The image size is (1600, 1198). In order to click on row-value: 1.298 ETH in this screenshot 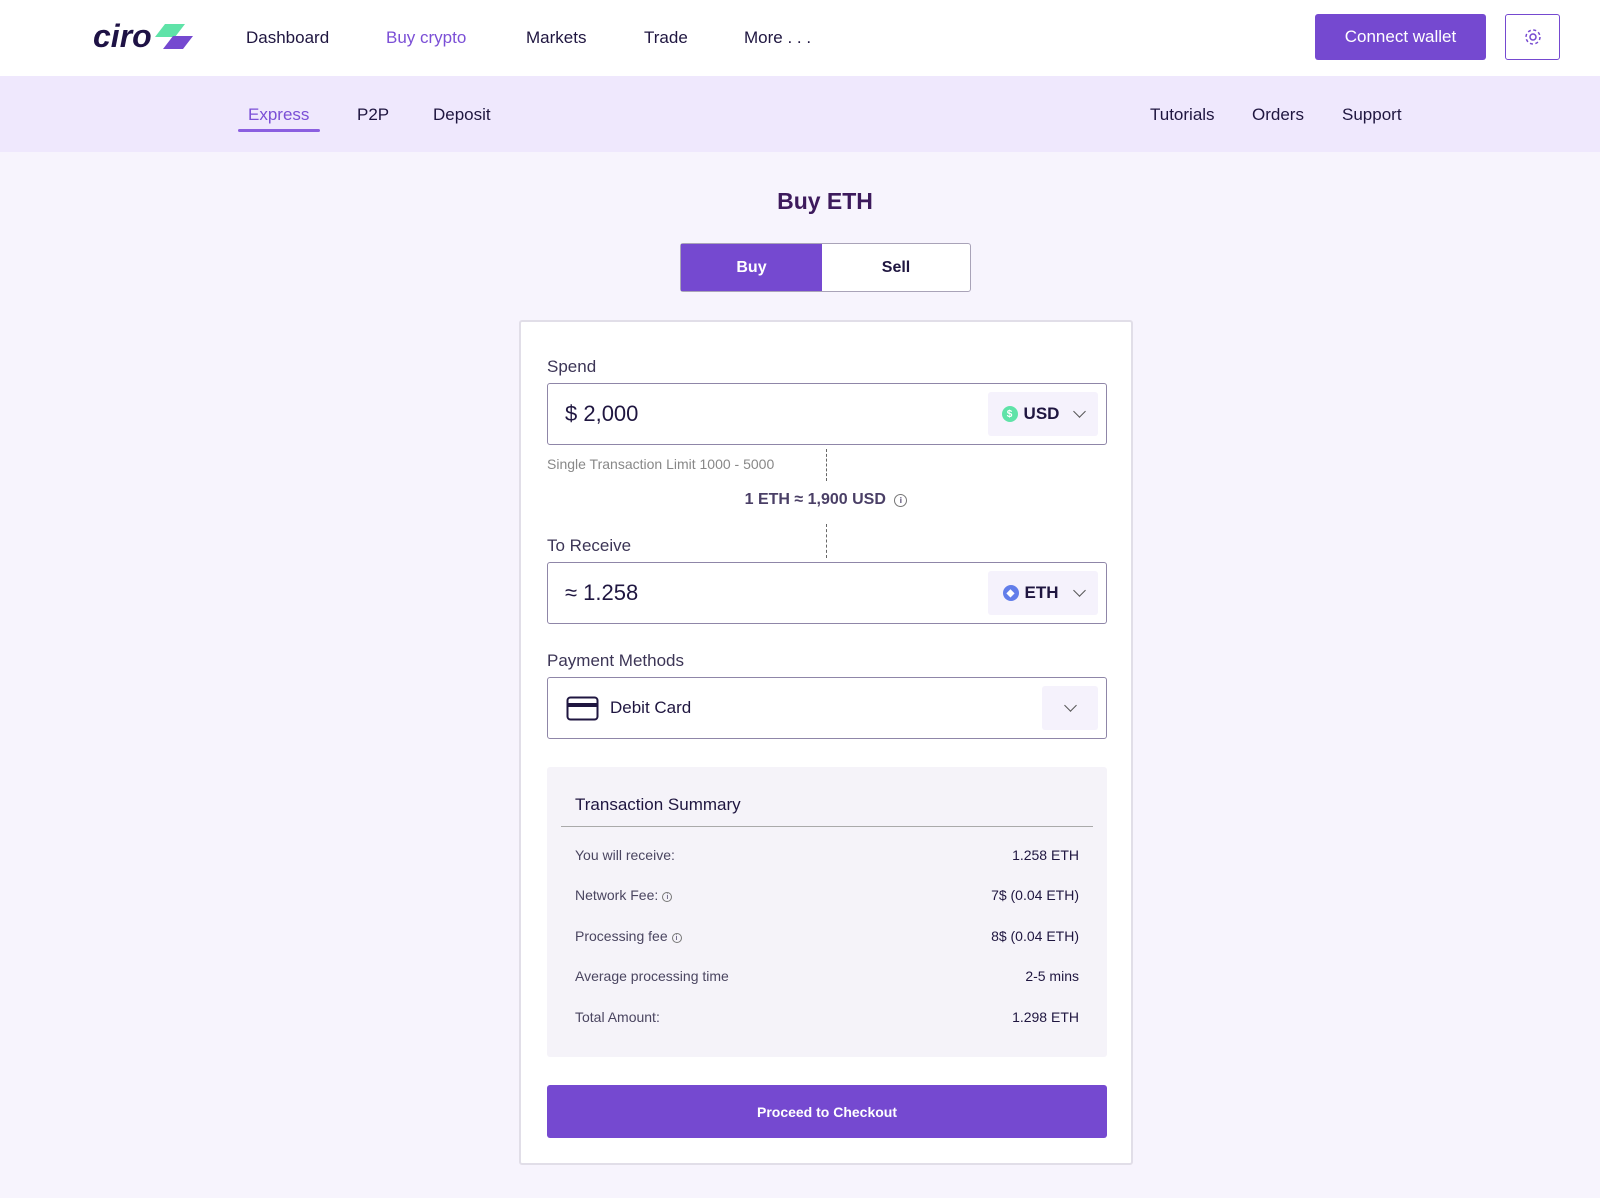, I will do `click(1045, 1017)`.